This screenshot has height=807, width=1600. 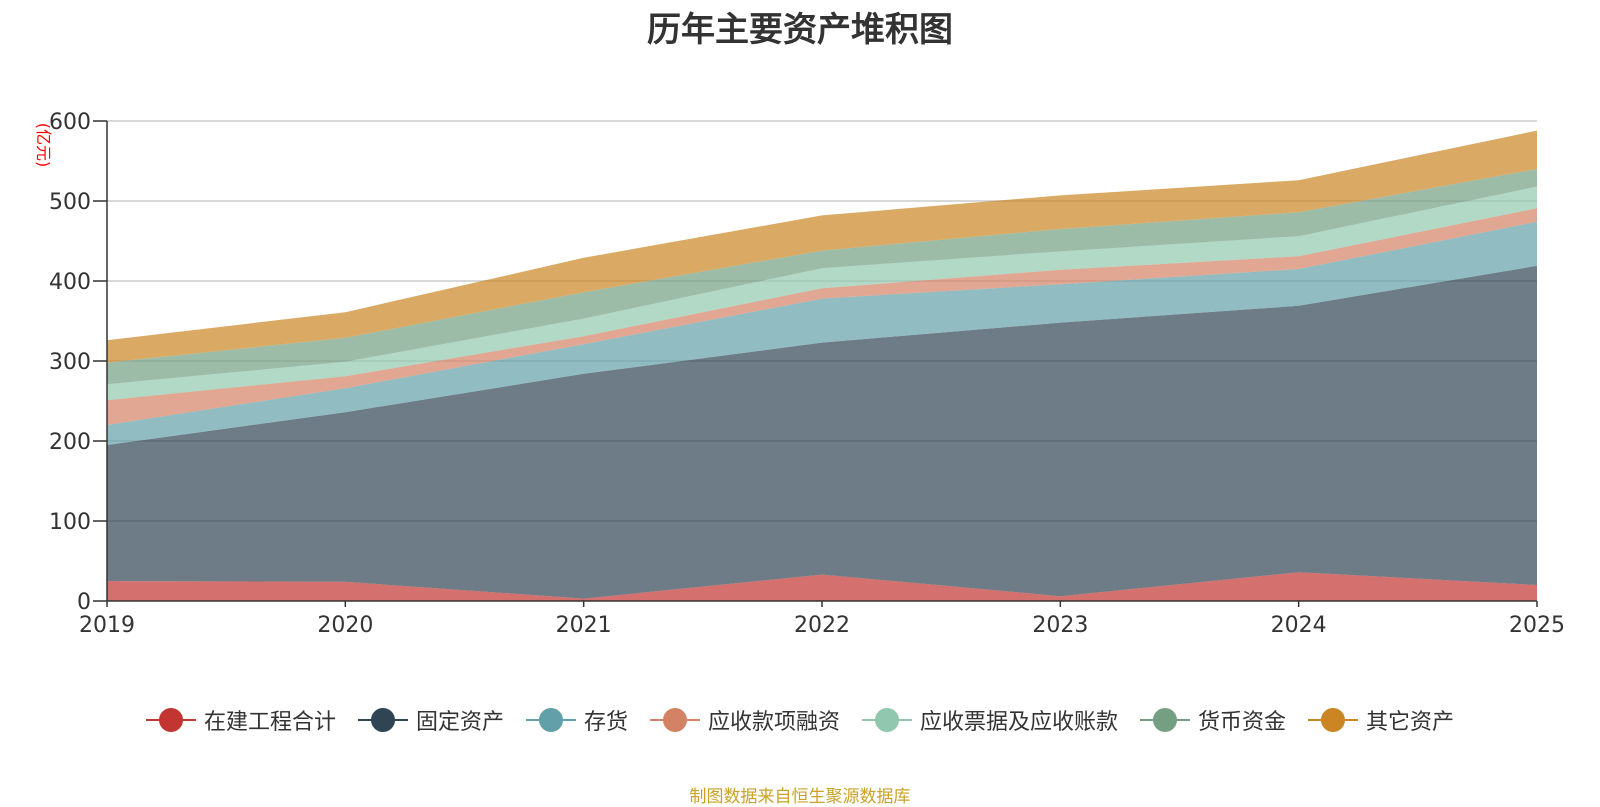 I want to click on legend-label: 存货, so click(x=605, y=722).